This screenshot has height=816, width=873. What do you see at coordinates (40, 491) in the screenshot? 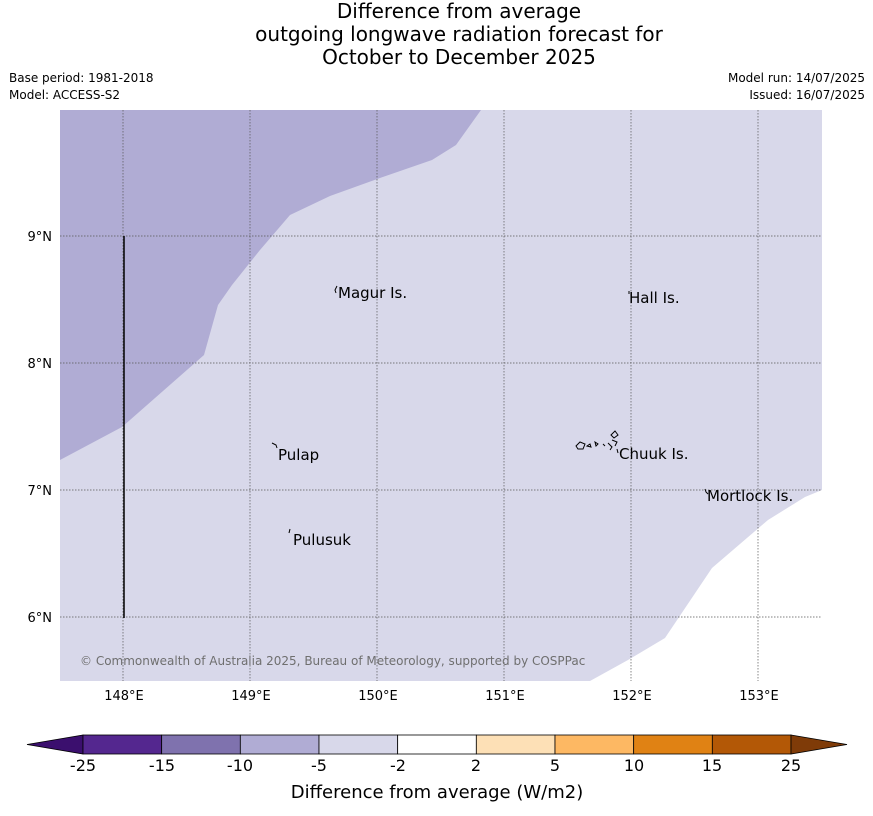
I see `lat-tick-7: 7°N` at bounding box center [40, 491].